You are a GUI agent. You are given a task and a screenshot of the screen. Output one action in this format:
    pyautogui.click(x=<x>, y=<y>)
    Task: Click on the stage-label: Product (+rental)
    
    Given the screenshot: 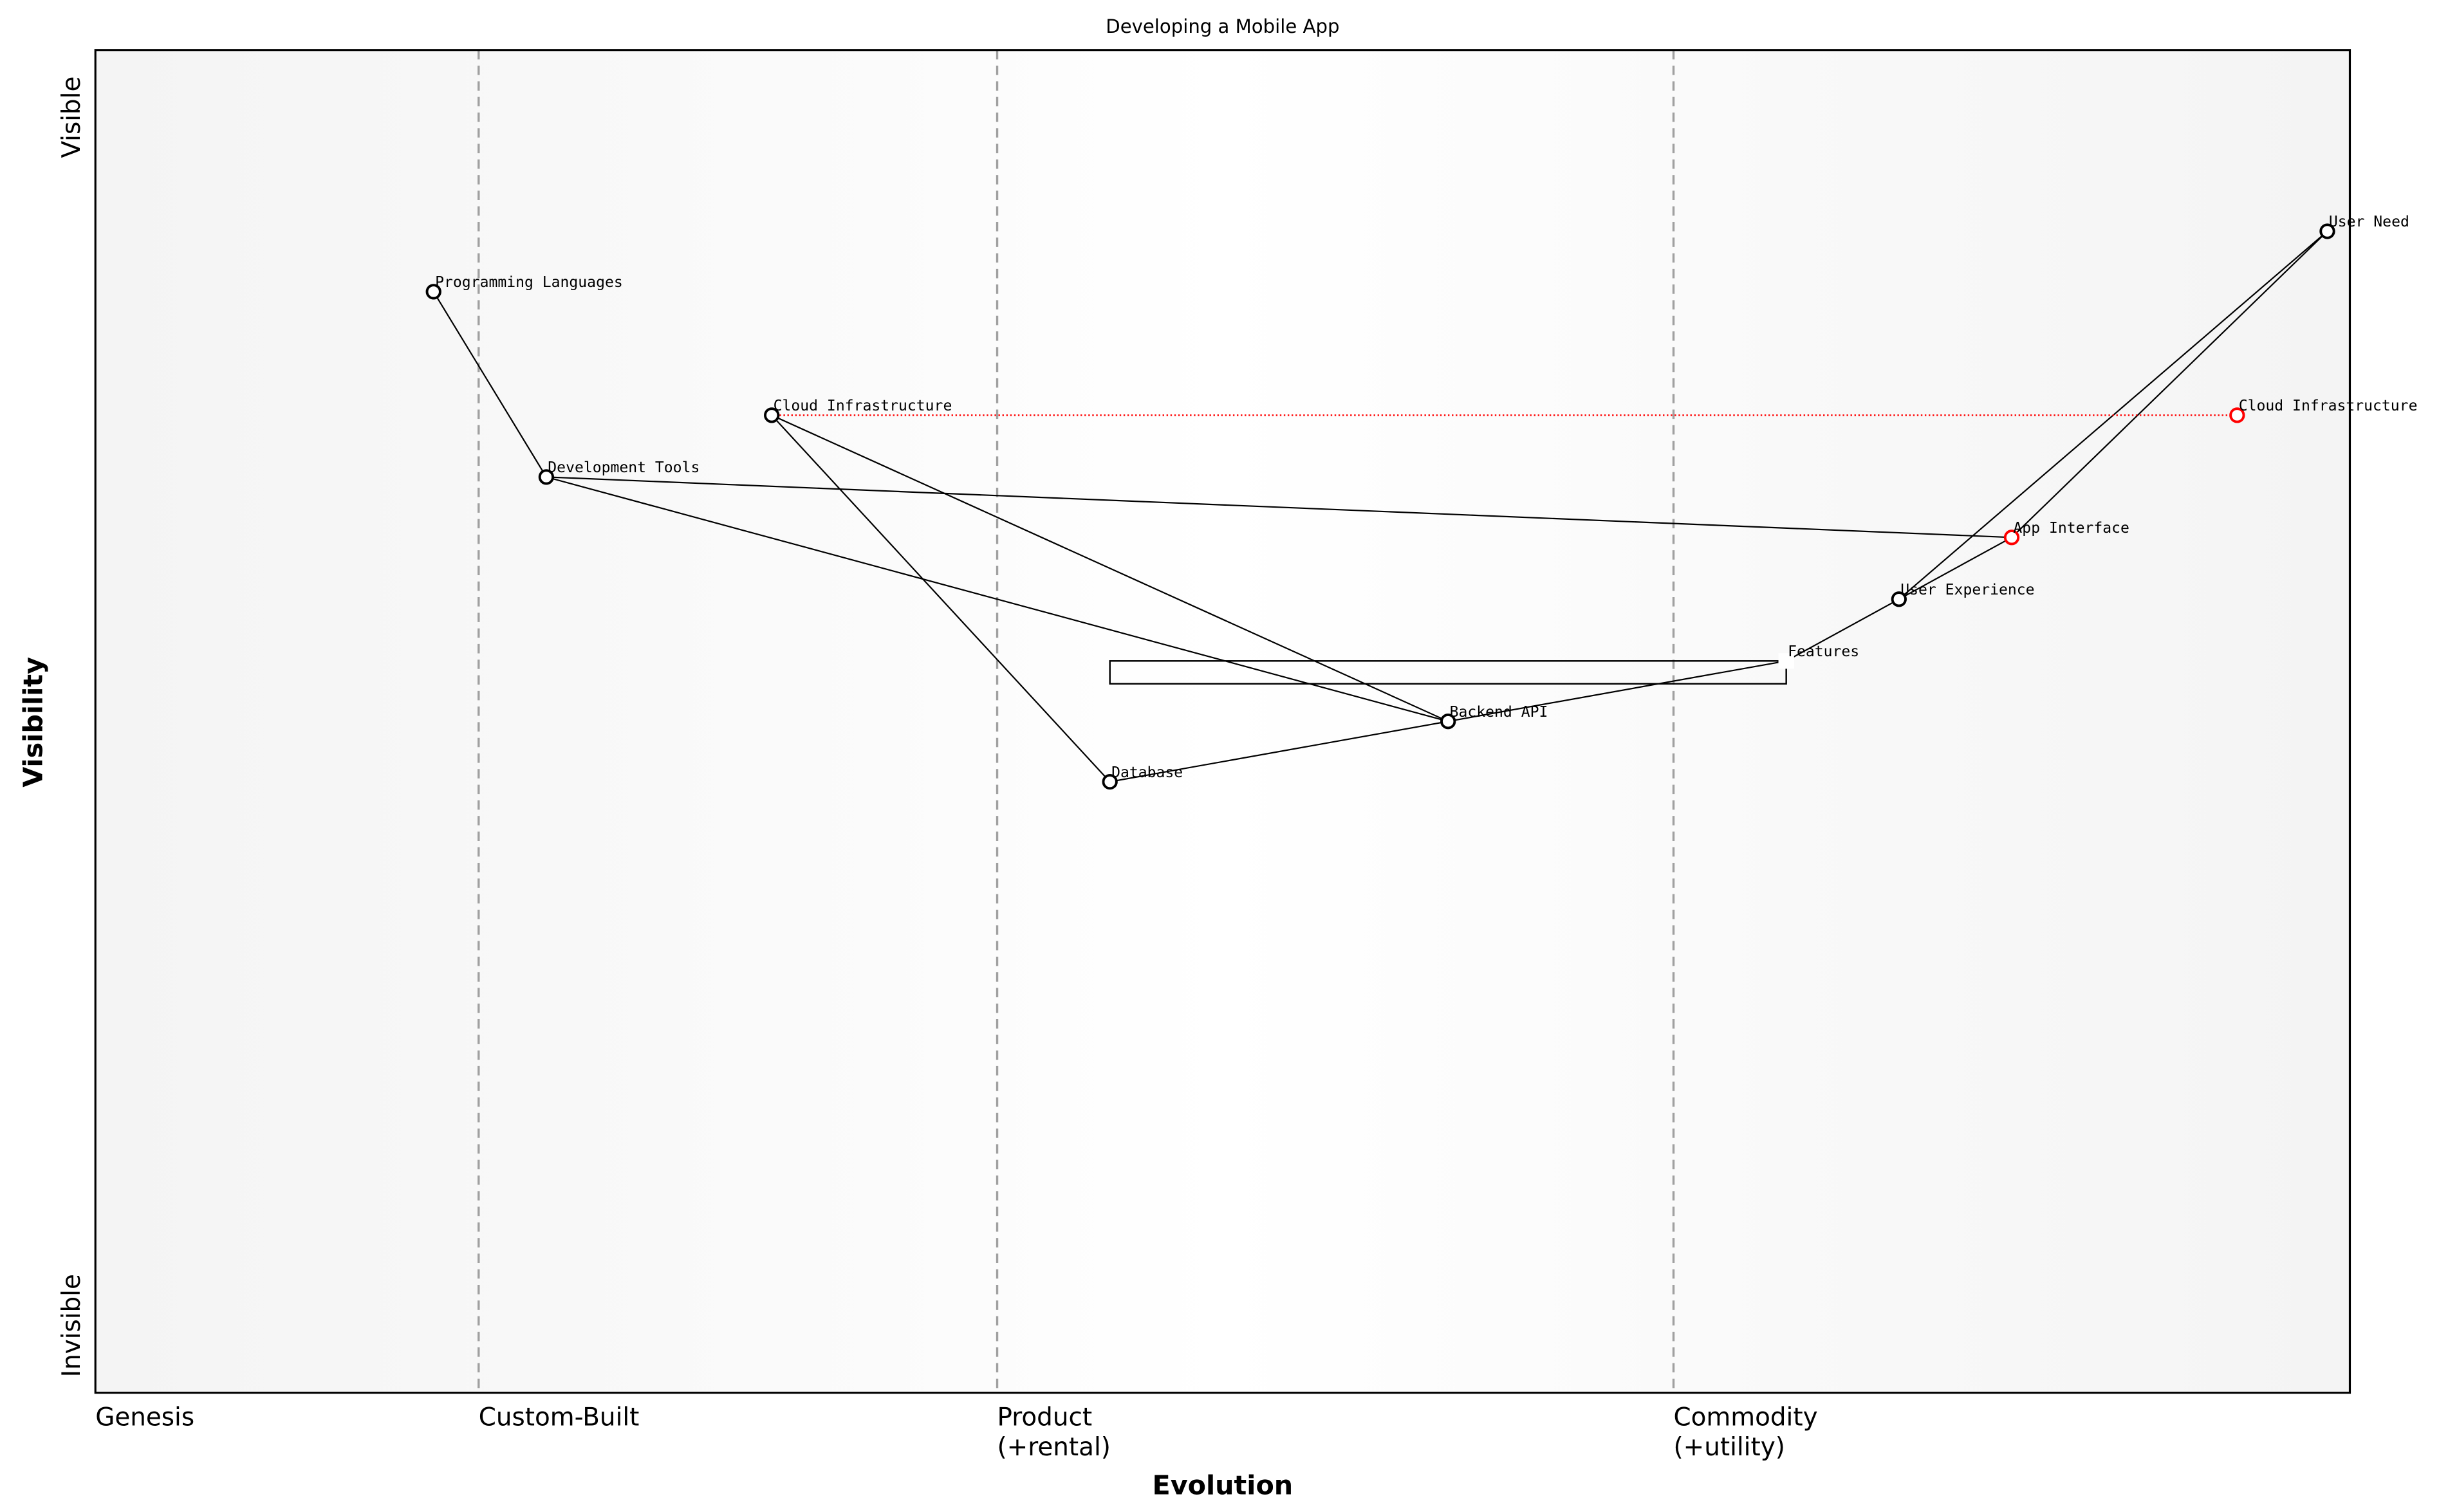 What is the action you would take?
    pyautogui.click(x=1054, y=1432)
    